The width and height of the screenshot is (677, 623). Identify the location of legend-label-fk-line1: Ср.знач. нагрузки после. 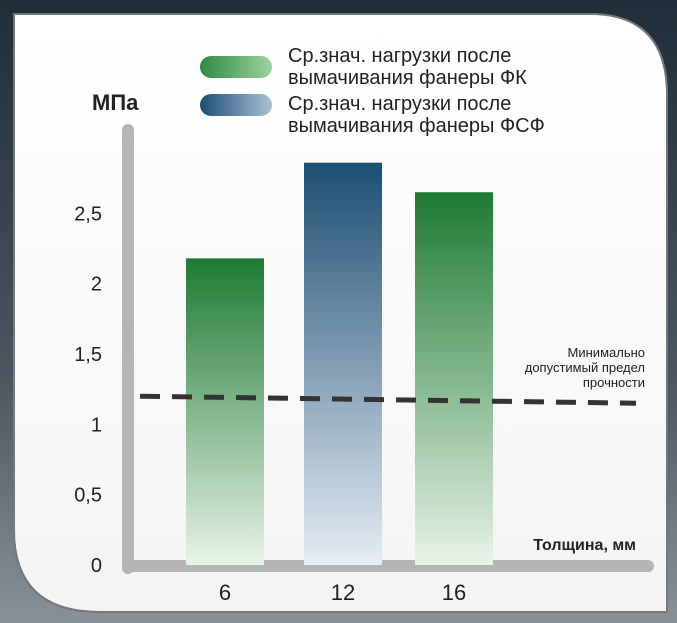
(399, 56).